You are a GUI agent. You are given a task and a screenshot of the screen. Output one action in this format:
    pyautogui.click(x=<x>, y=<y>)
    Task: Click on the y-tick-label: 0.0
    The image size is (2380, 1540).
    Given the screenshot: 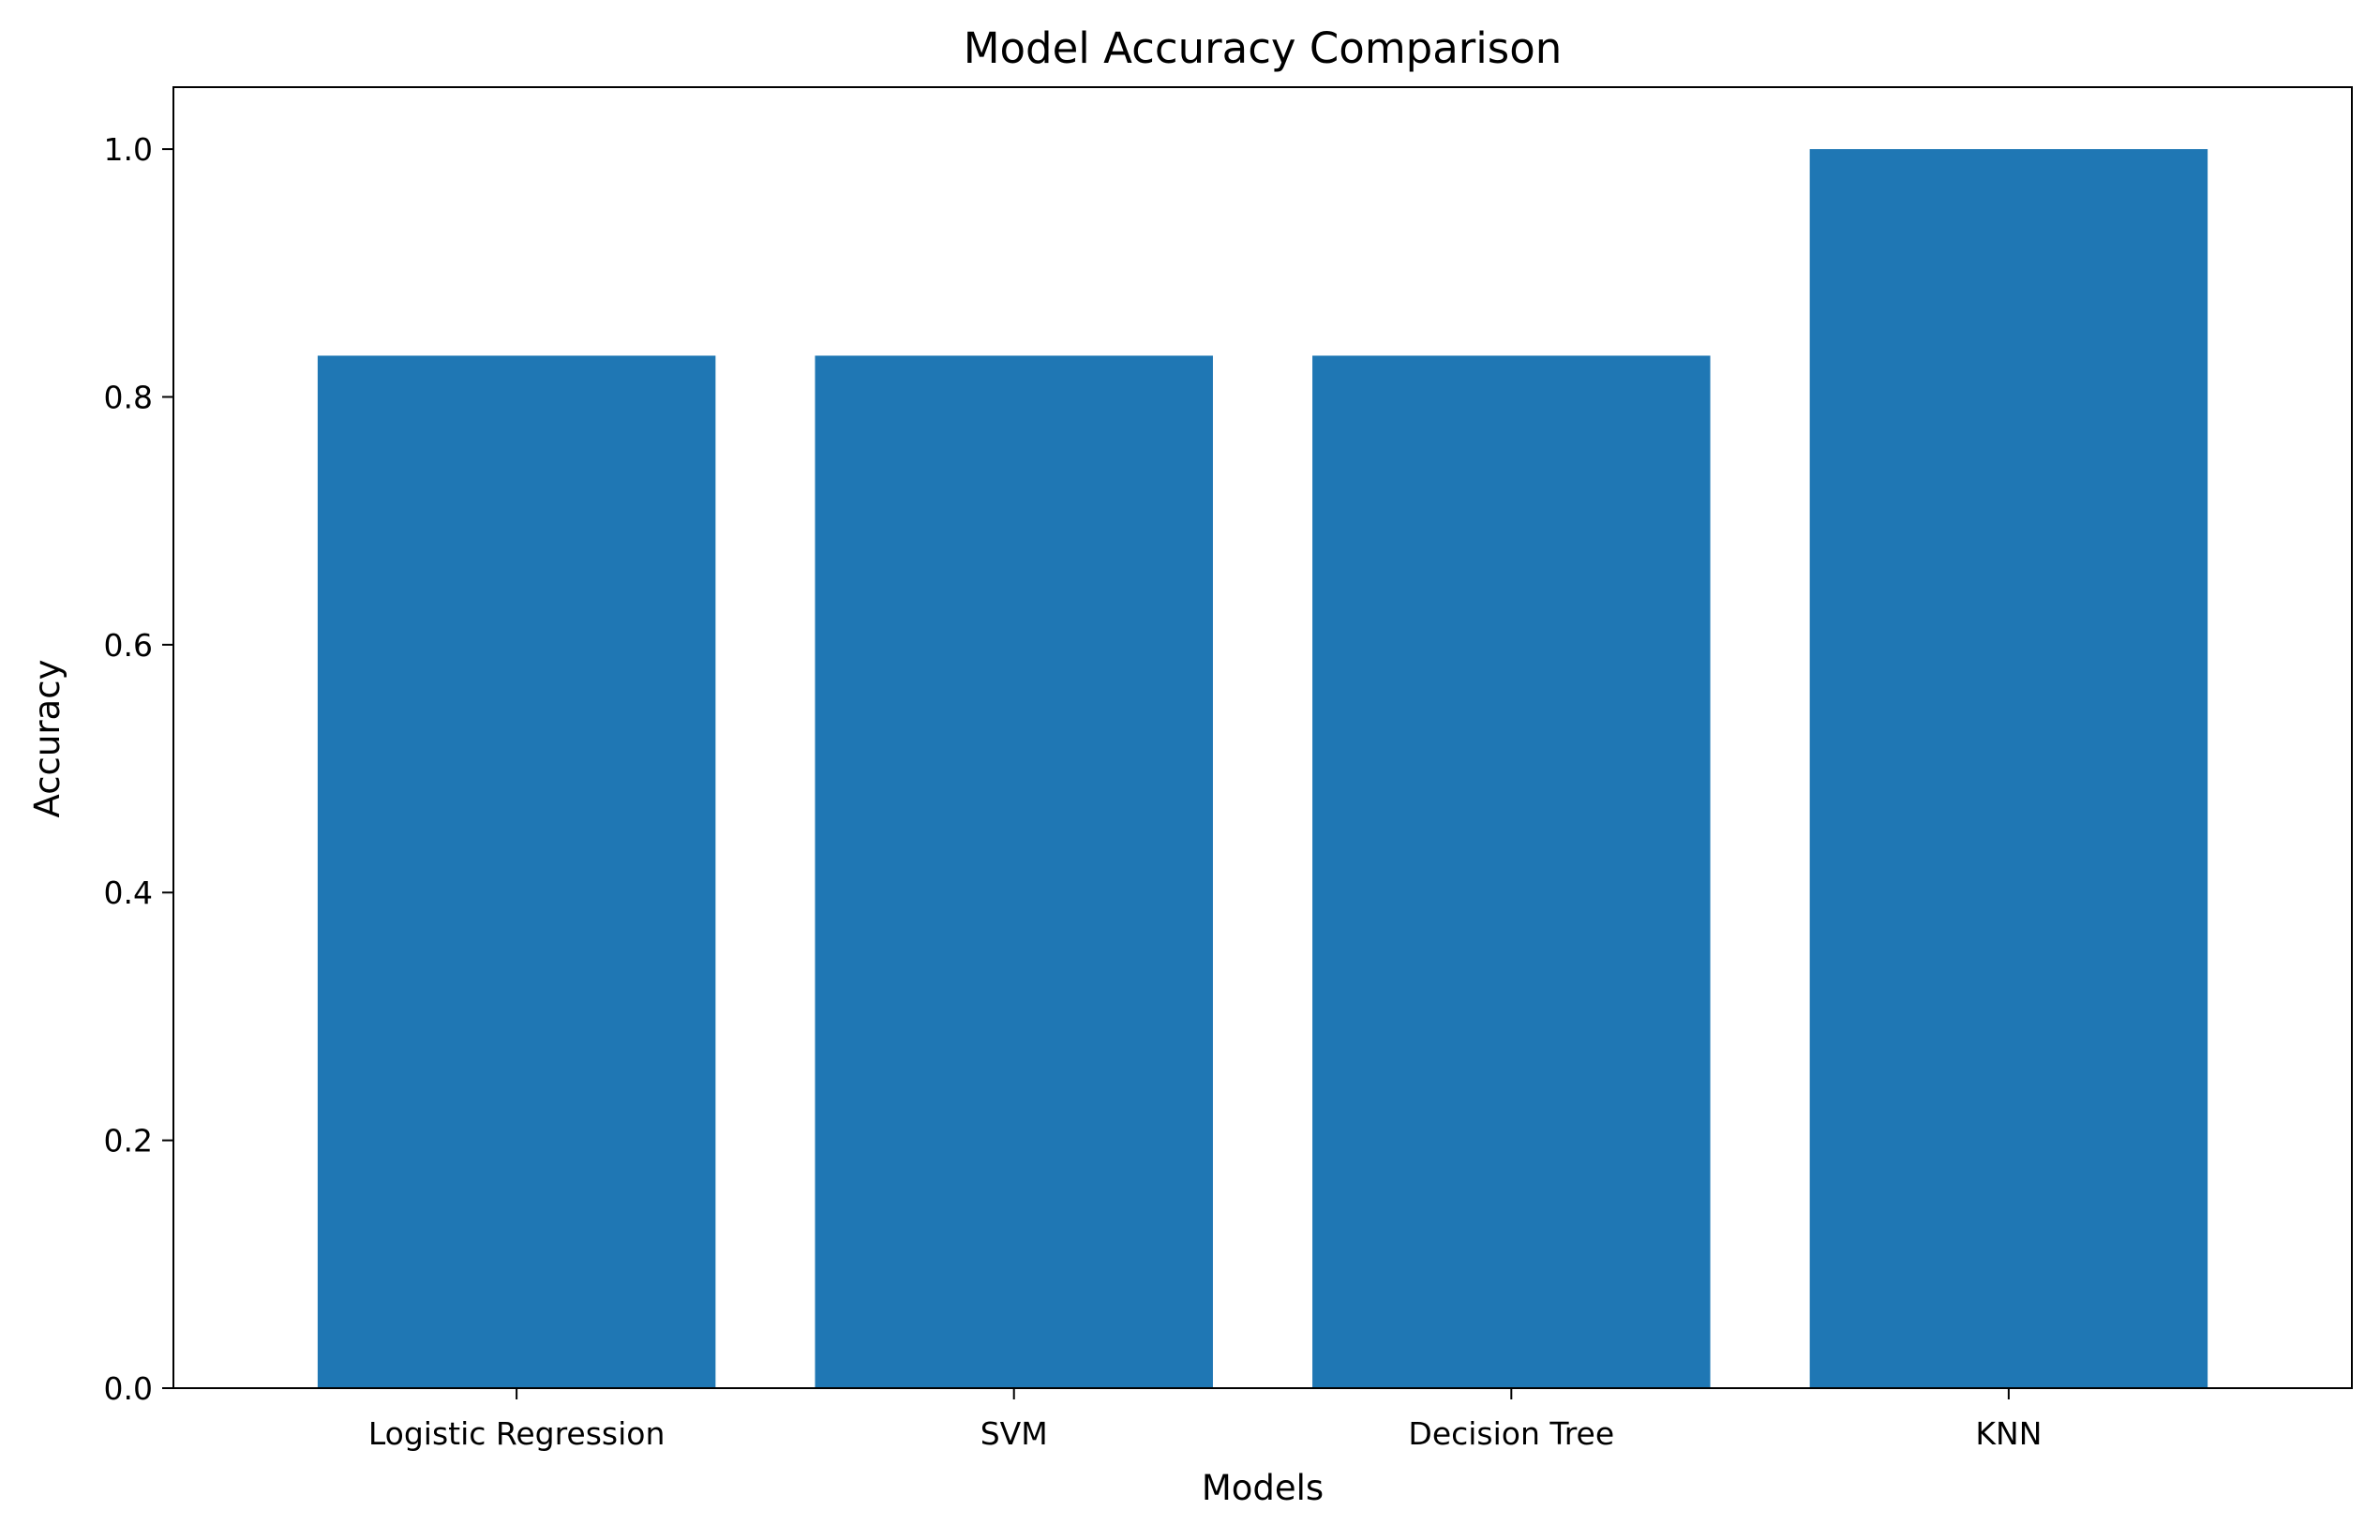 What is the action you would take?
    pyautogui.click(x=128, y=1388)
    